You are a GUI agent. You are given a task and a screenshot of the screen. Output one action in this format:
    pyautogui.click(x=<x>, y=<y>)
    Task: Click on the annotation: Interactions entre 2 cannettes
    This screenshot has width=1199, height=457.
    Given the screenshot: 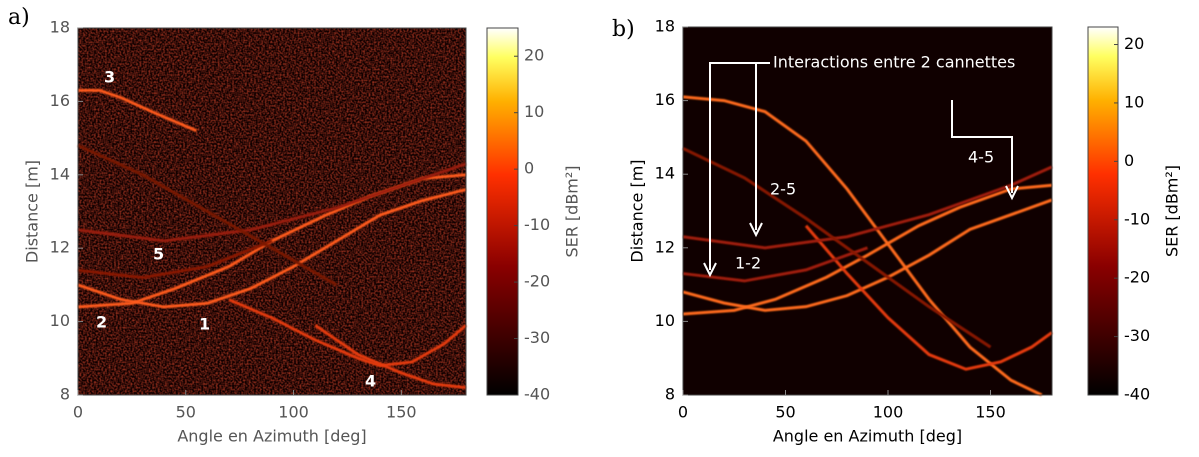 What is the action you would take?
    pyautogui.click(x=894, y=62)
    